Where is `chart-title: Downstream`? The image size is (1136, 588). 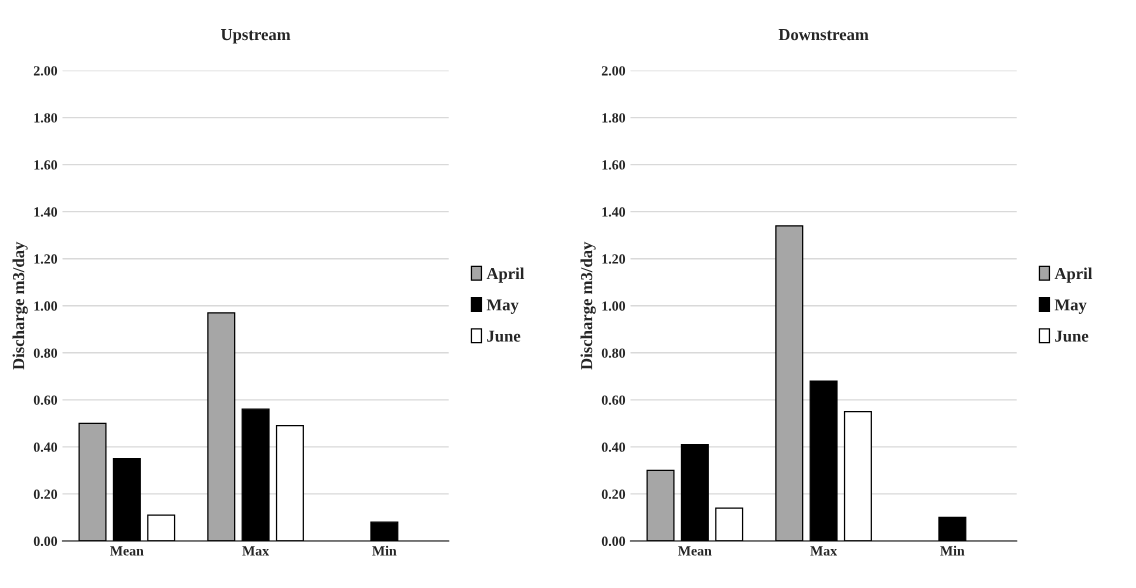 chart-title: Downstream is located at coordinates (823, 35).